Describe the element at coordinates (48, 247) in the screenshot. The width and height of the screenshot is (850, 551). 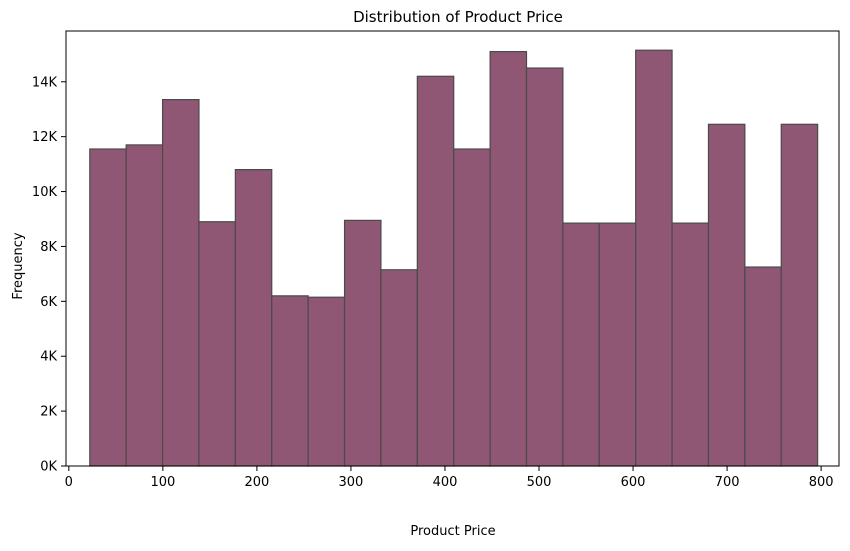
I see `y-tick-label: 8K` at that location.